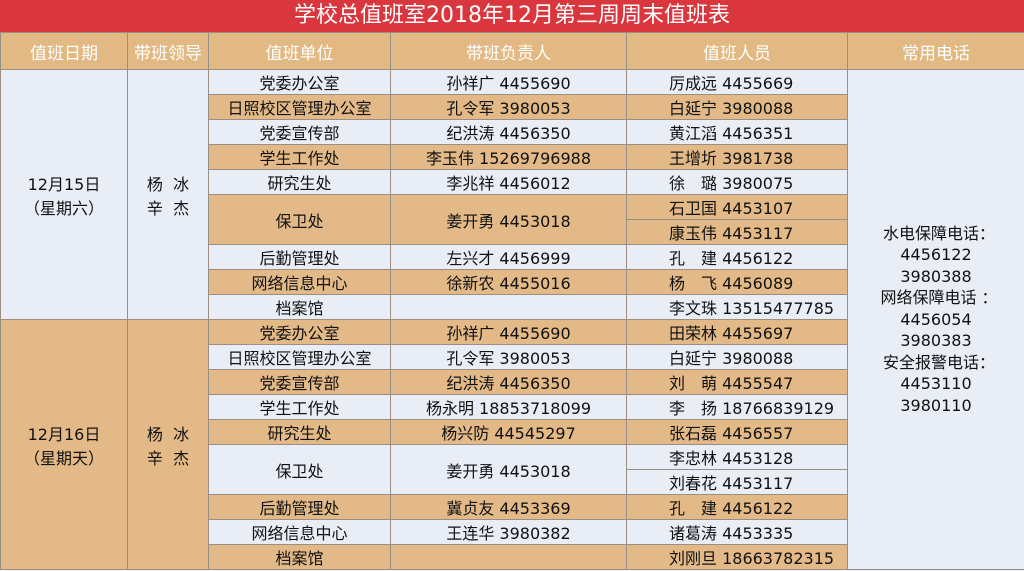  Describe the element at coordinates (64, 434) in the screenshot. I see `date: 12月16日` at that location.